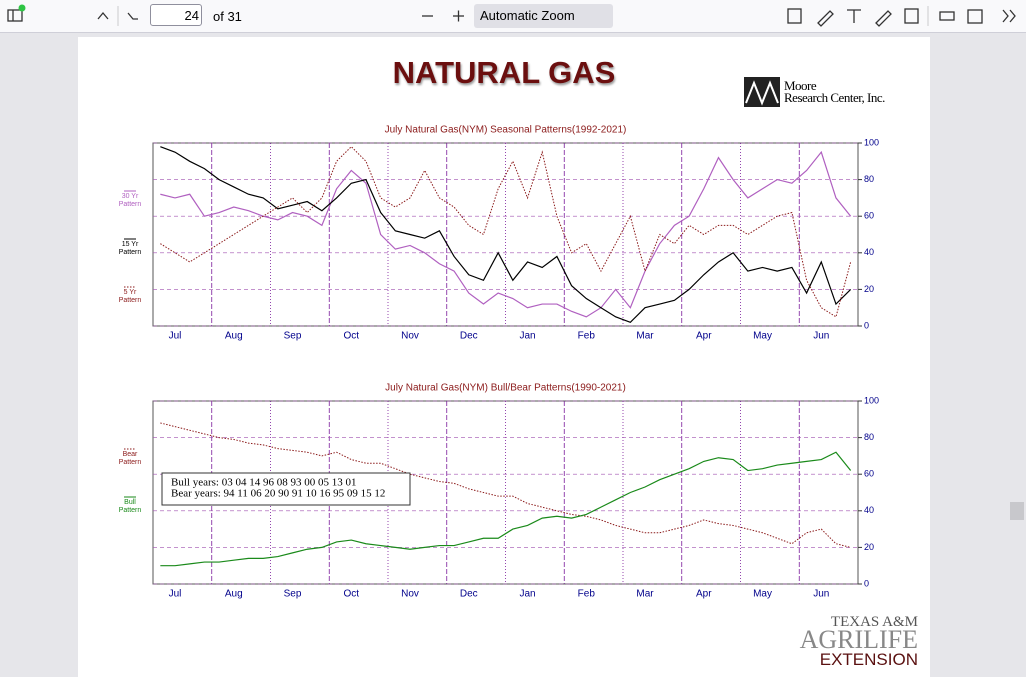  Describe the element at coordinates (800, 85) in the screenshot. I see `logo-text: Moore` at that location.